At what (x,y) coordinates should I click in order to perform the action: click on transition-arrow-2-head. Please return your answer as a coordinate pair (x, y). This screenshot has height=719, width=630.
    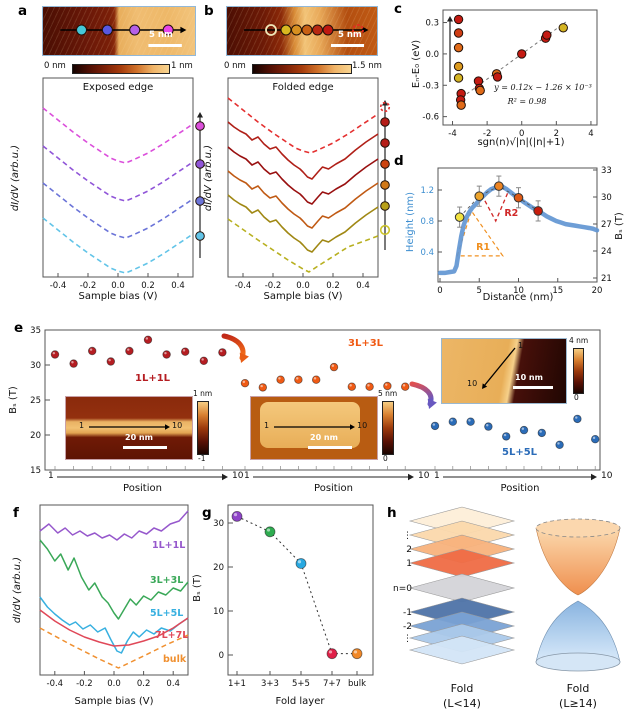
    Looking at the image, I should click on (432, 403).